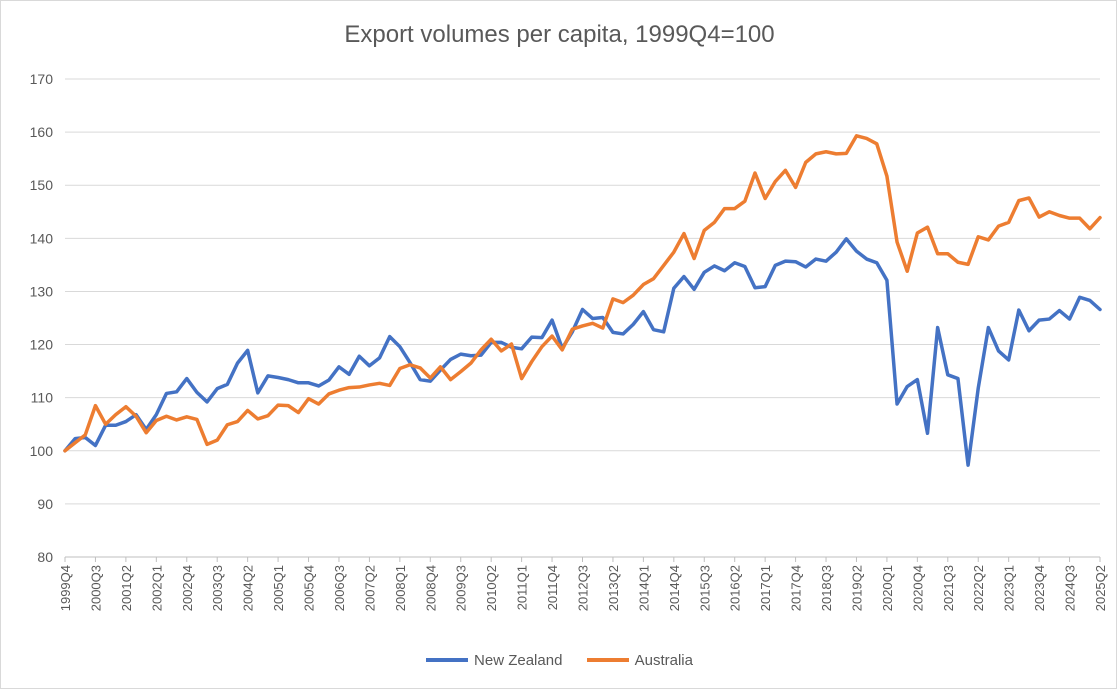 The image size is (1117, 690). I want to click on x-tick-label: 2007Q2, so click(369, 588).